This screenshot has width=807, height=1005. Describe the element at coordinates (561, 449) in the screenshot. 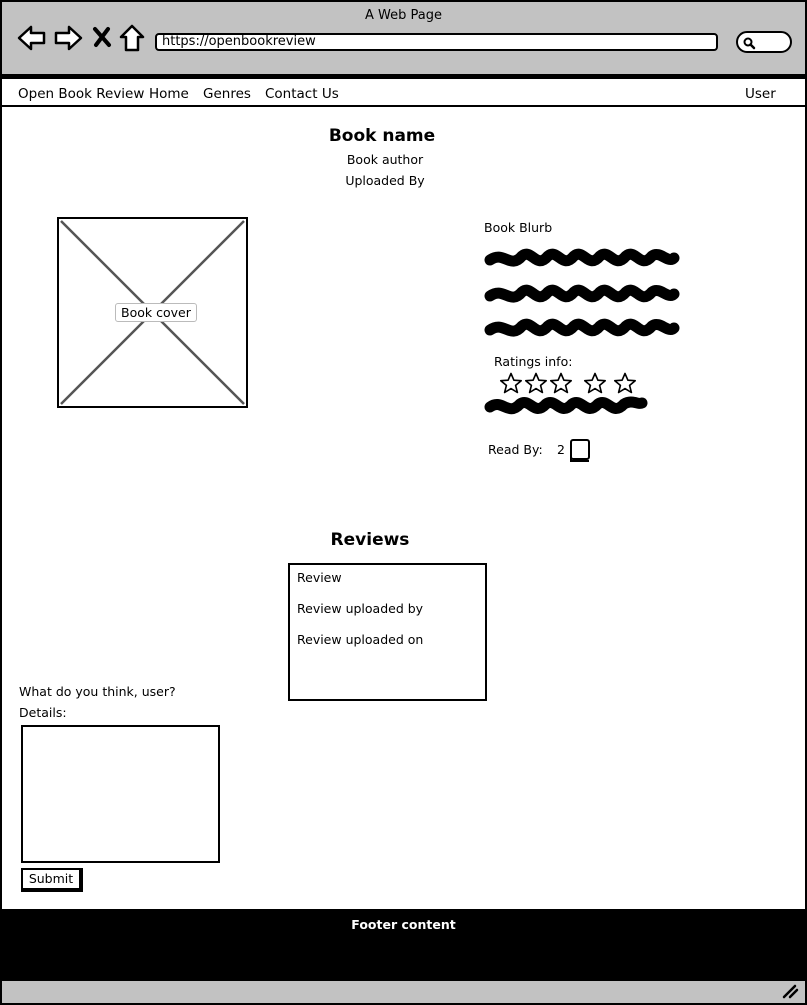

I see `read-by-count: 2` at that location.